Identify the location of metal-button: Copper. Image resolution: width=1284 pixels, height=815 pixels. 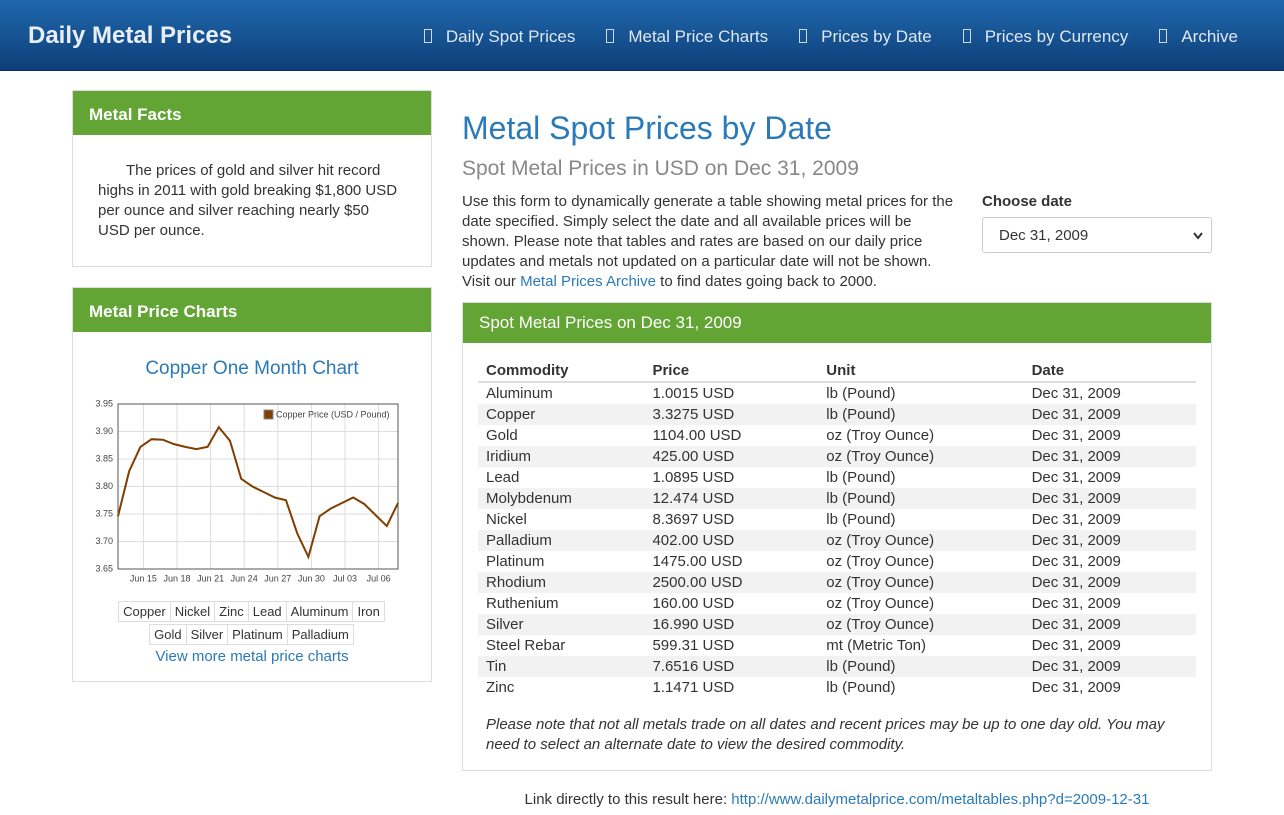
(144, 611).